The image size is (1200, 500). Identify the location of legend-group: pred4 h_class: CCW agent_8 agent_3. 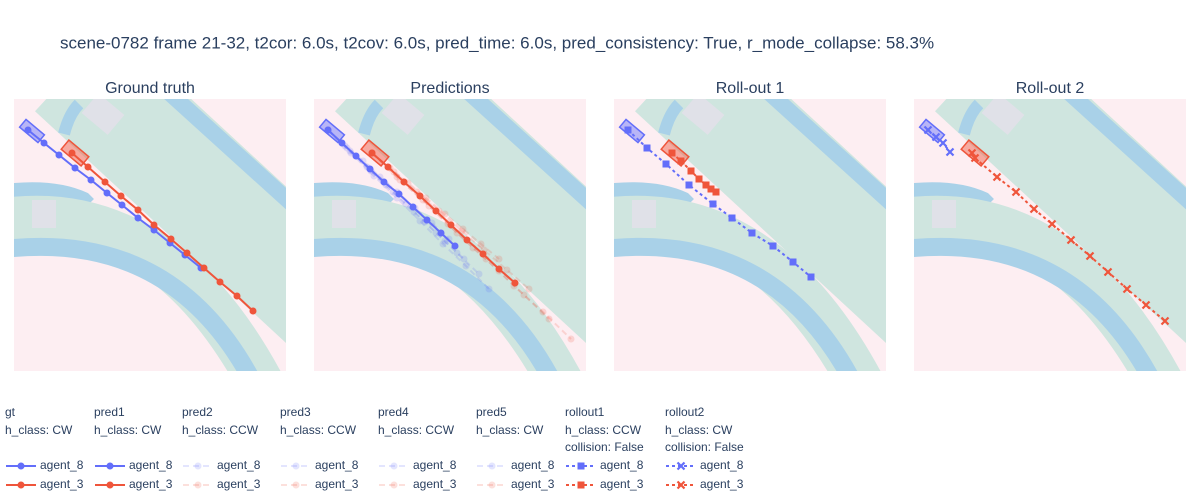
(417, 448).